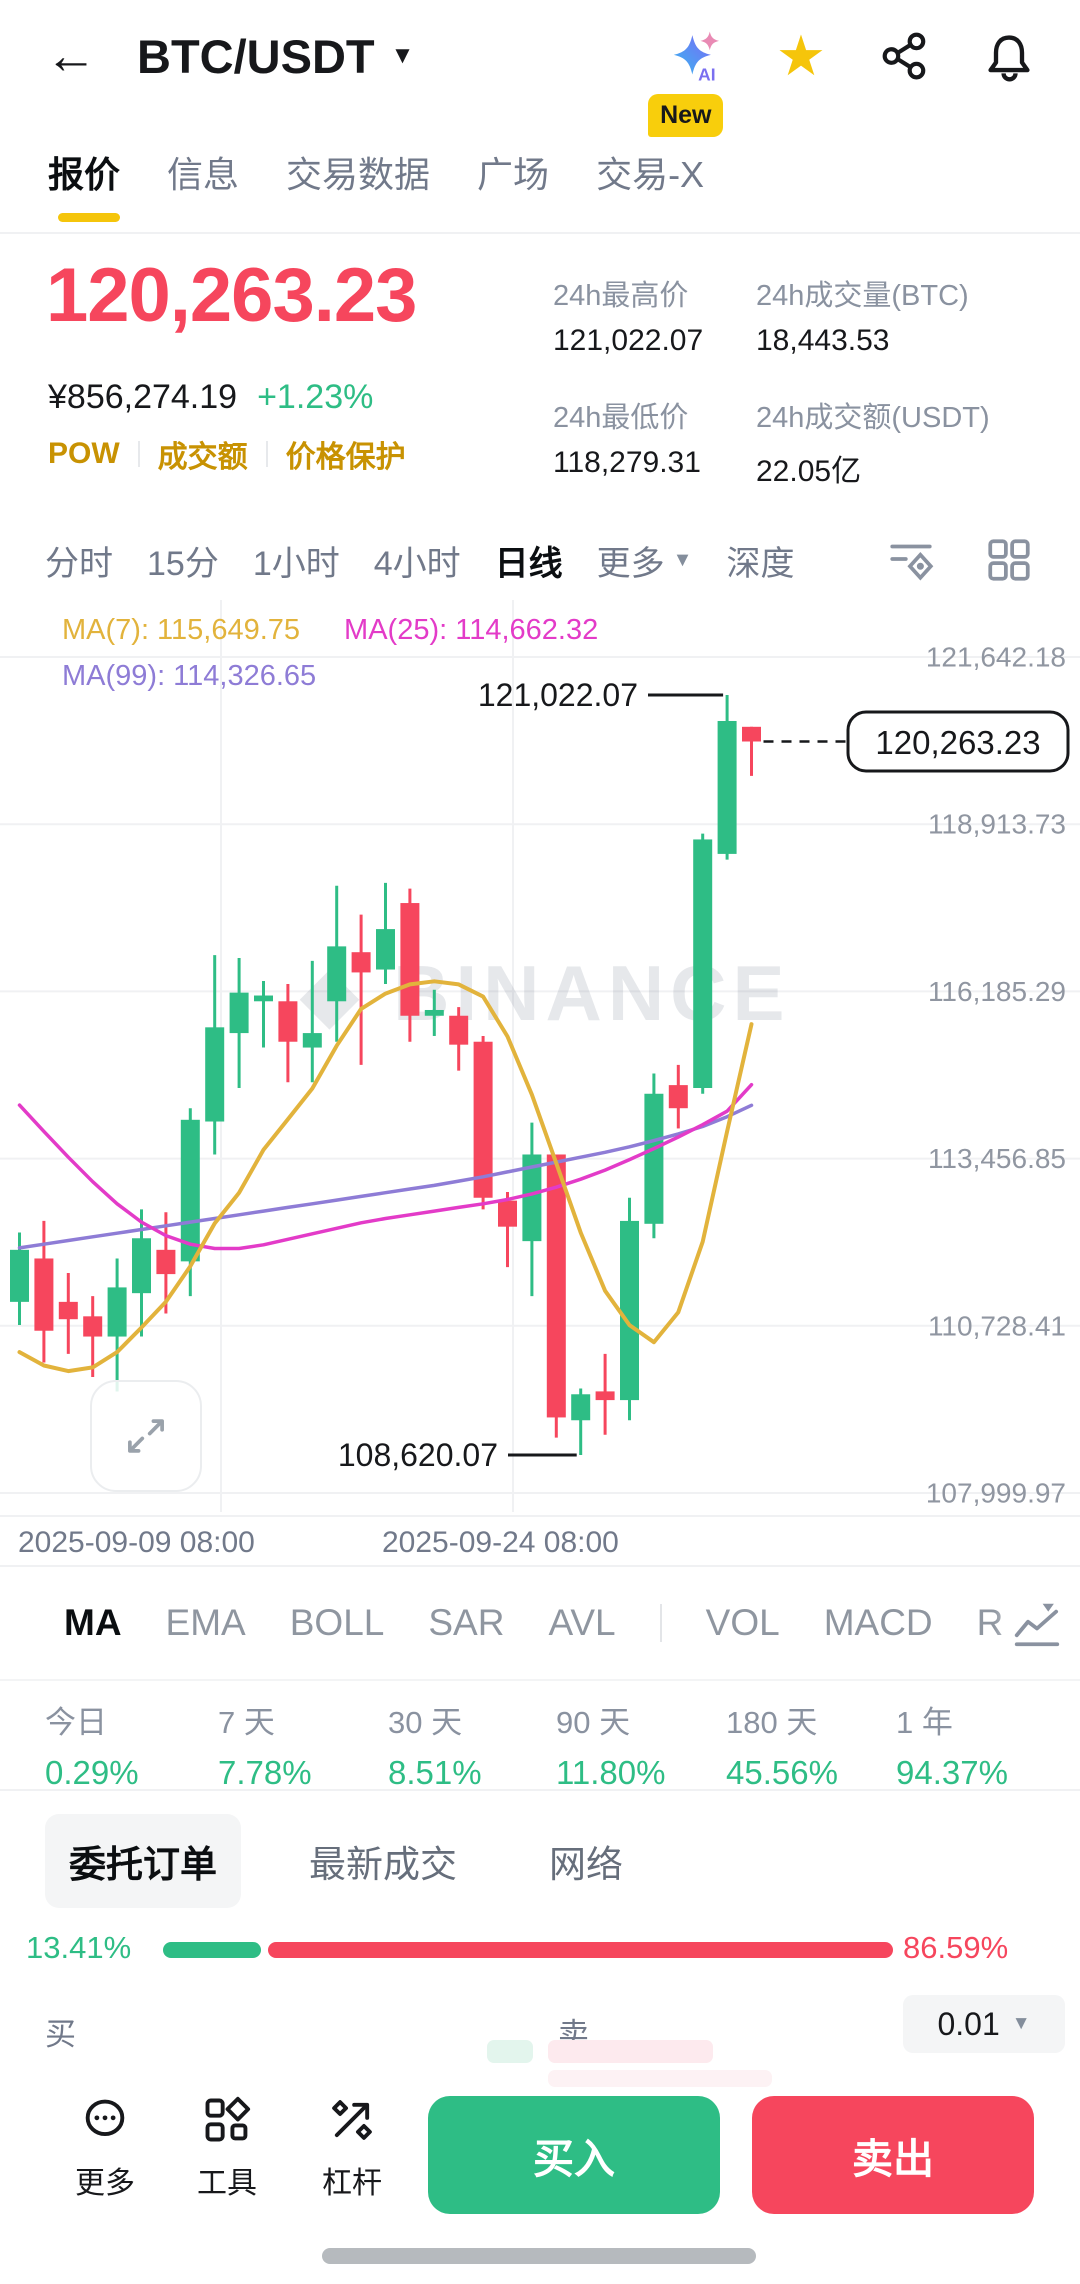 The image size is (1080, 2284). What do you see at coordinates (60, 2034) in the screenshot?
I see `buy-column-label: 买` at bounding box center [60, 2034].